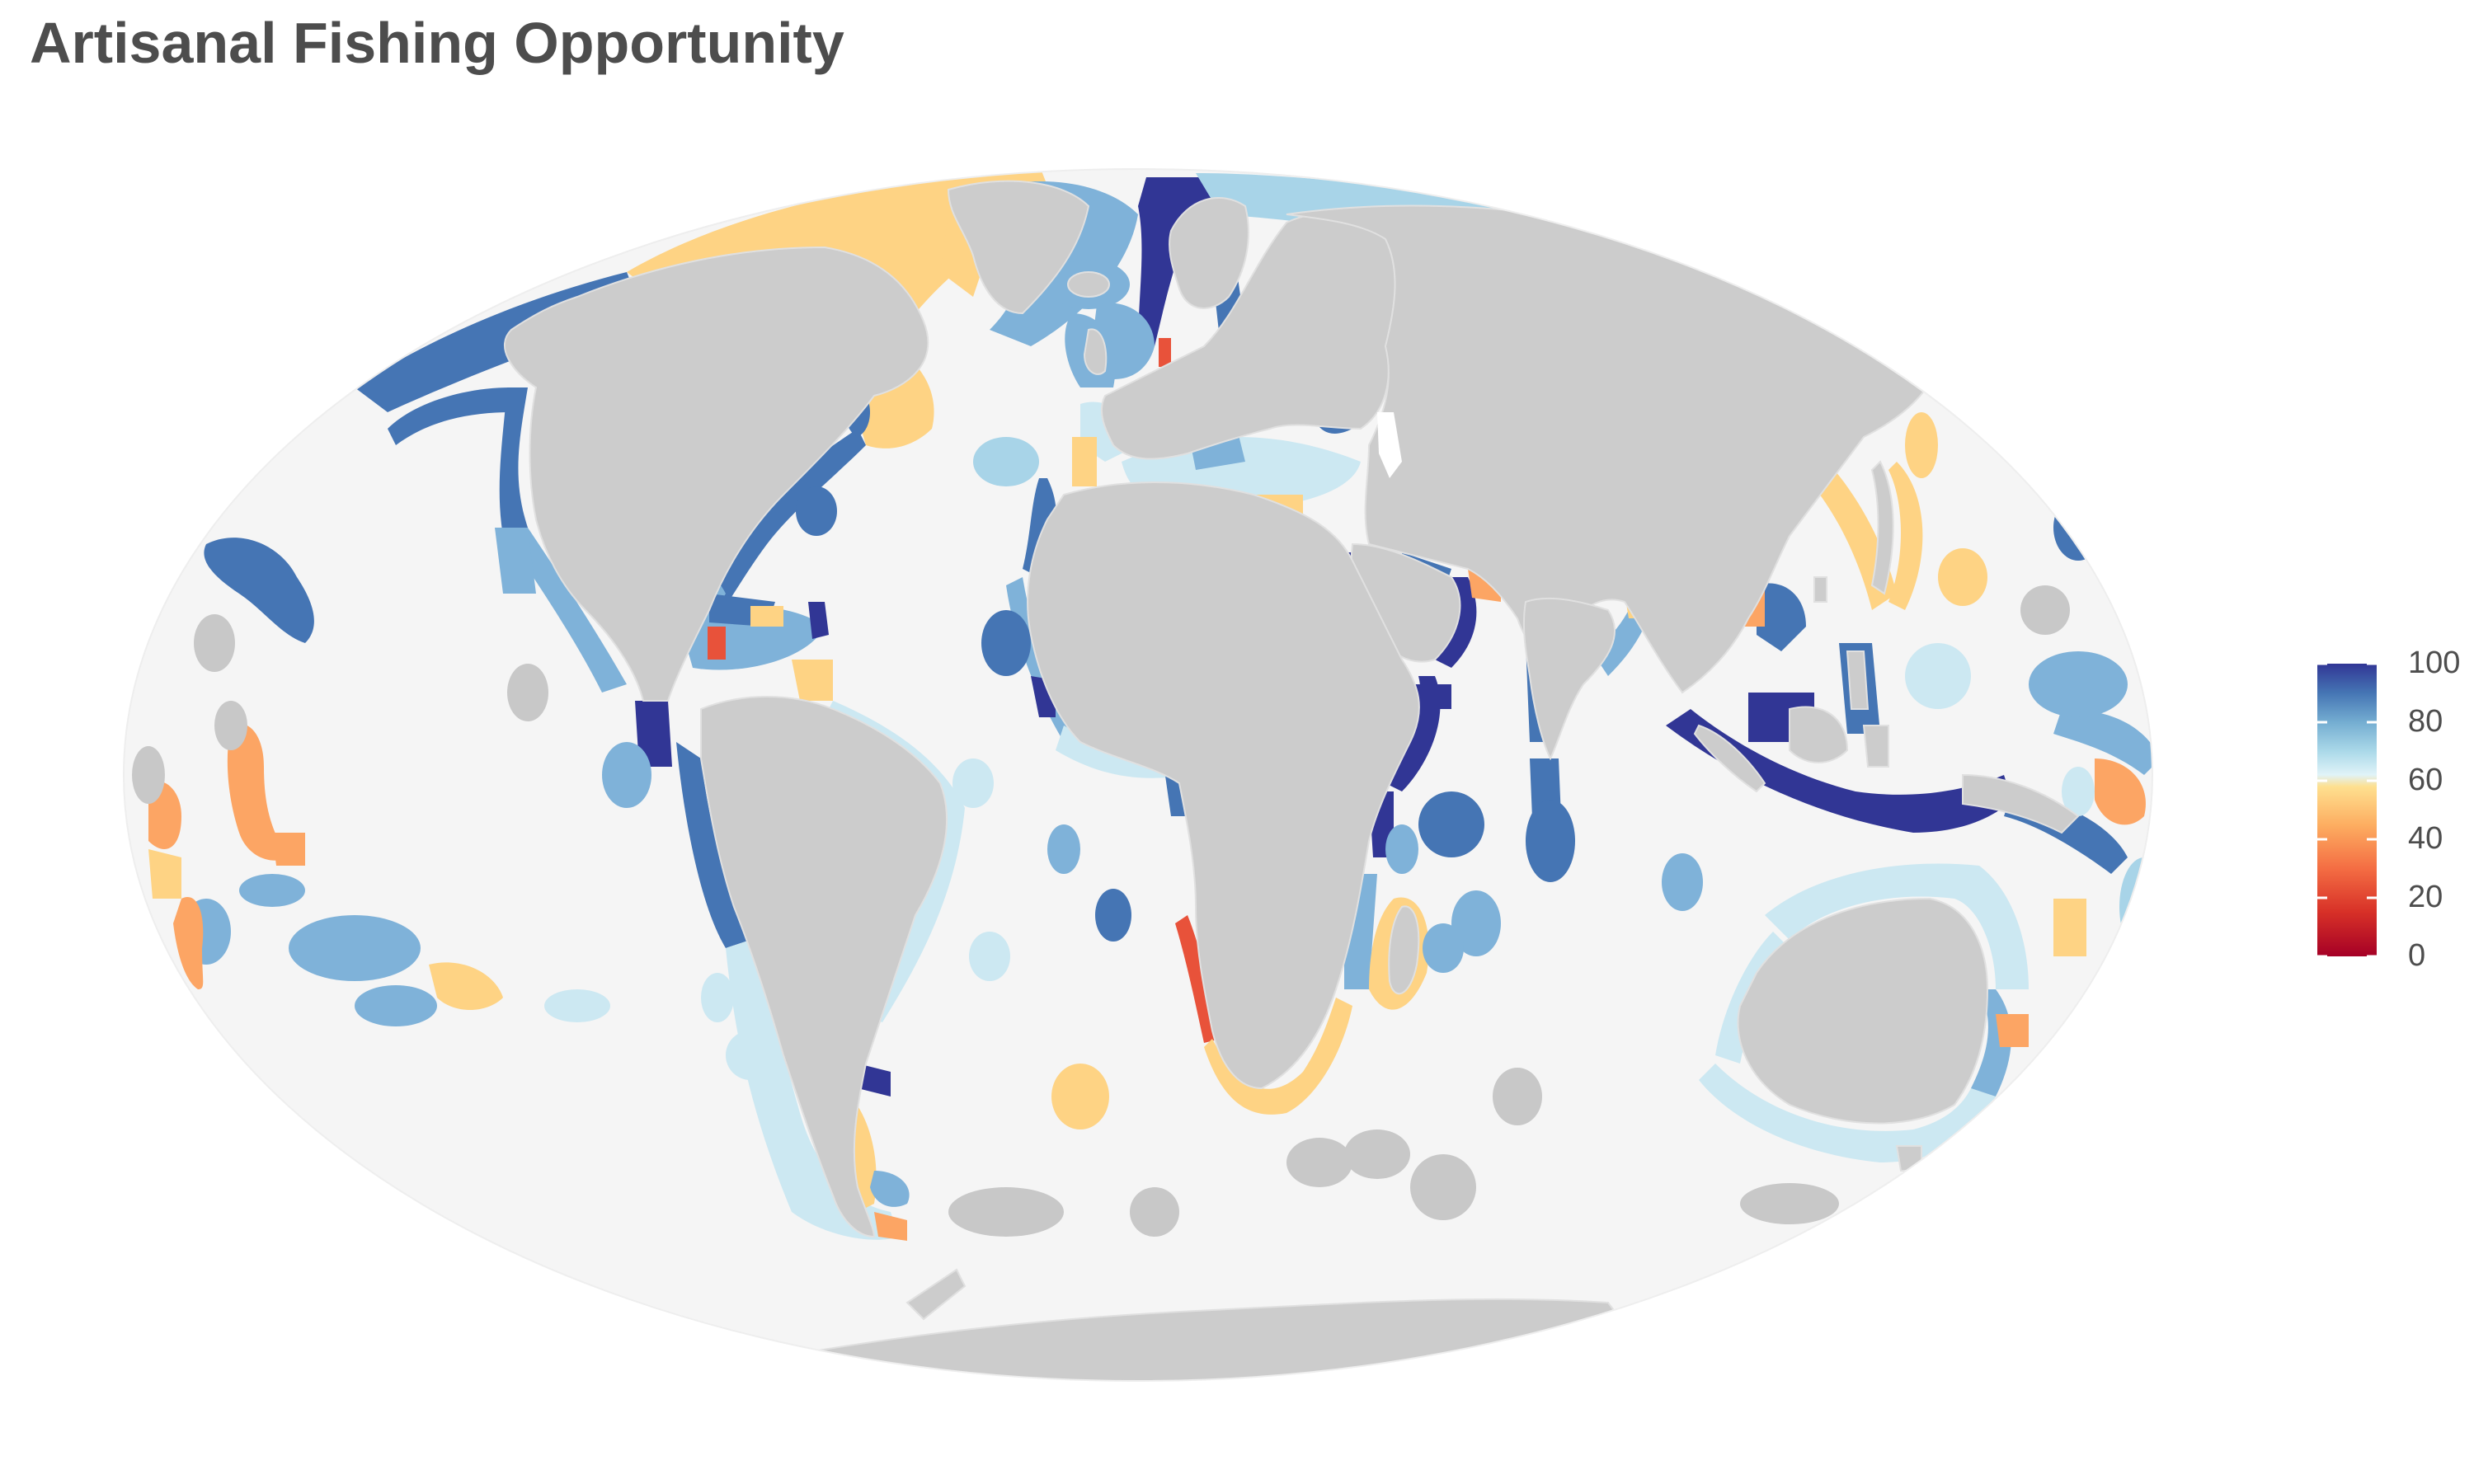  Describe the element at coordinates (1991, 1166) in the screenshot. I see `zone-nz-south` at that location.